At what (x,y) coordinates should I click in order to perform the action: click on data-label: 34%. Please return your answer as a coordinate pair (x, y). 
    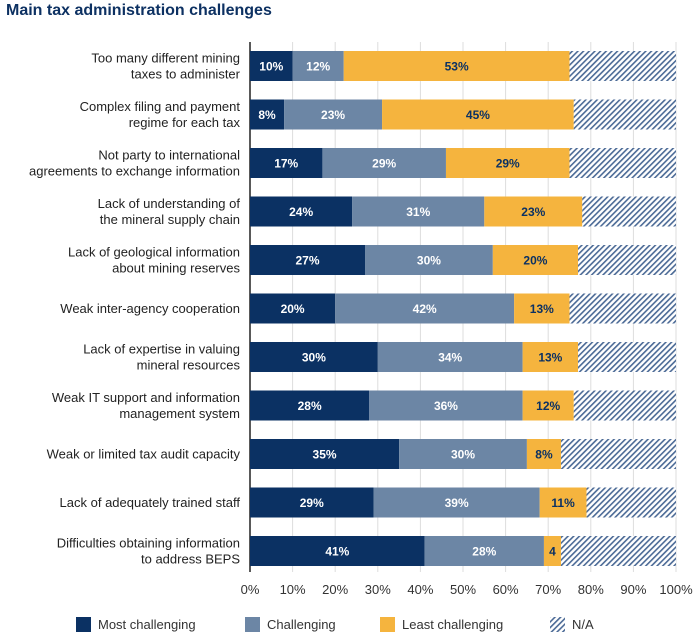
    Looking at the image, I should click on (450, 358).